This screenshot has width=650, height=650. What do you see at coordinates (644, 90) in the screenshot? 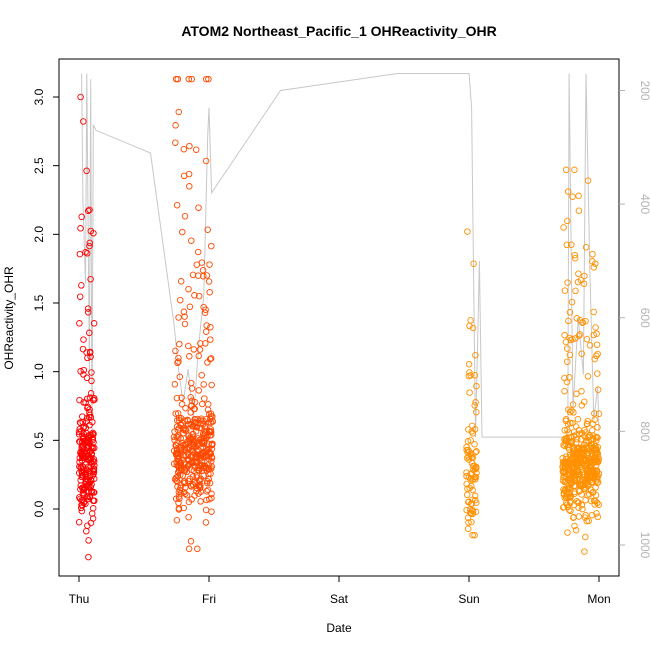
I see `y2-tick-label: 200` at bounding box center [644, 90].